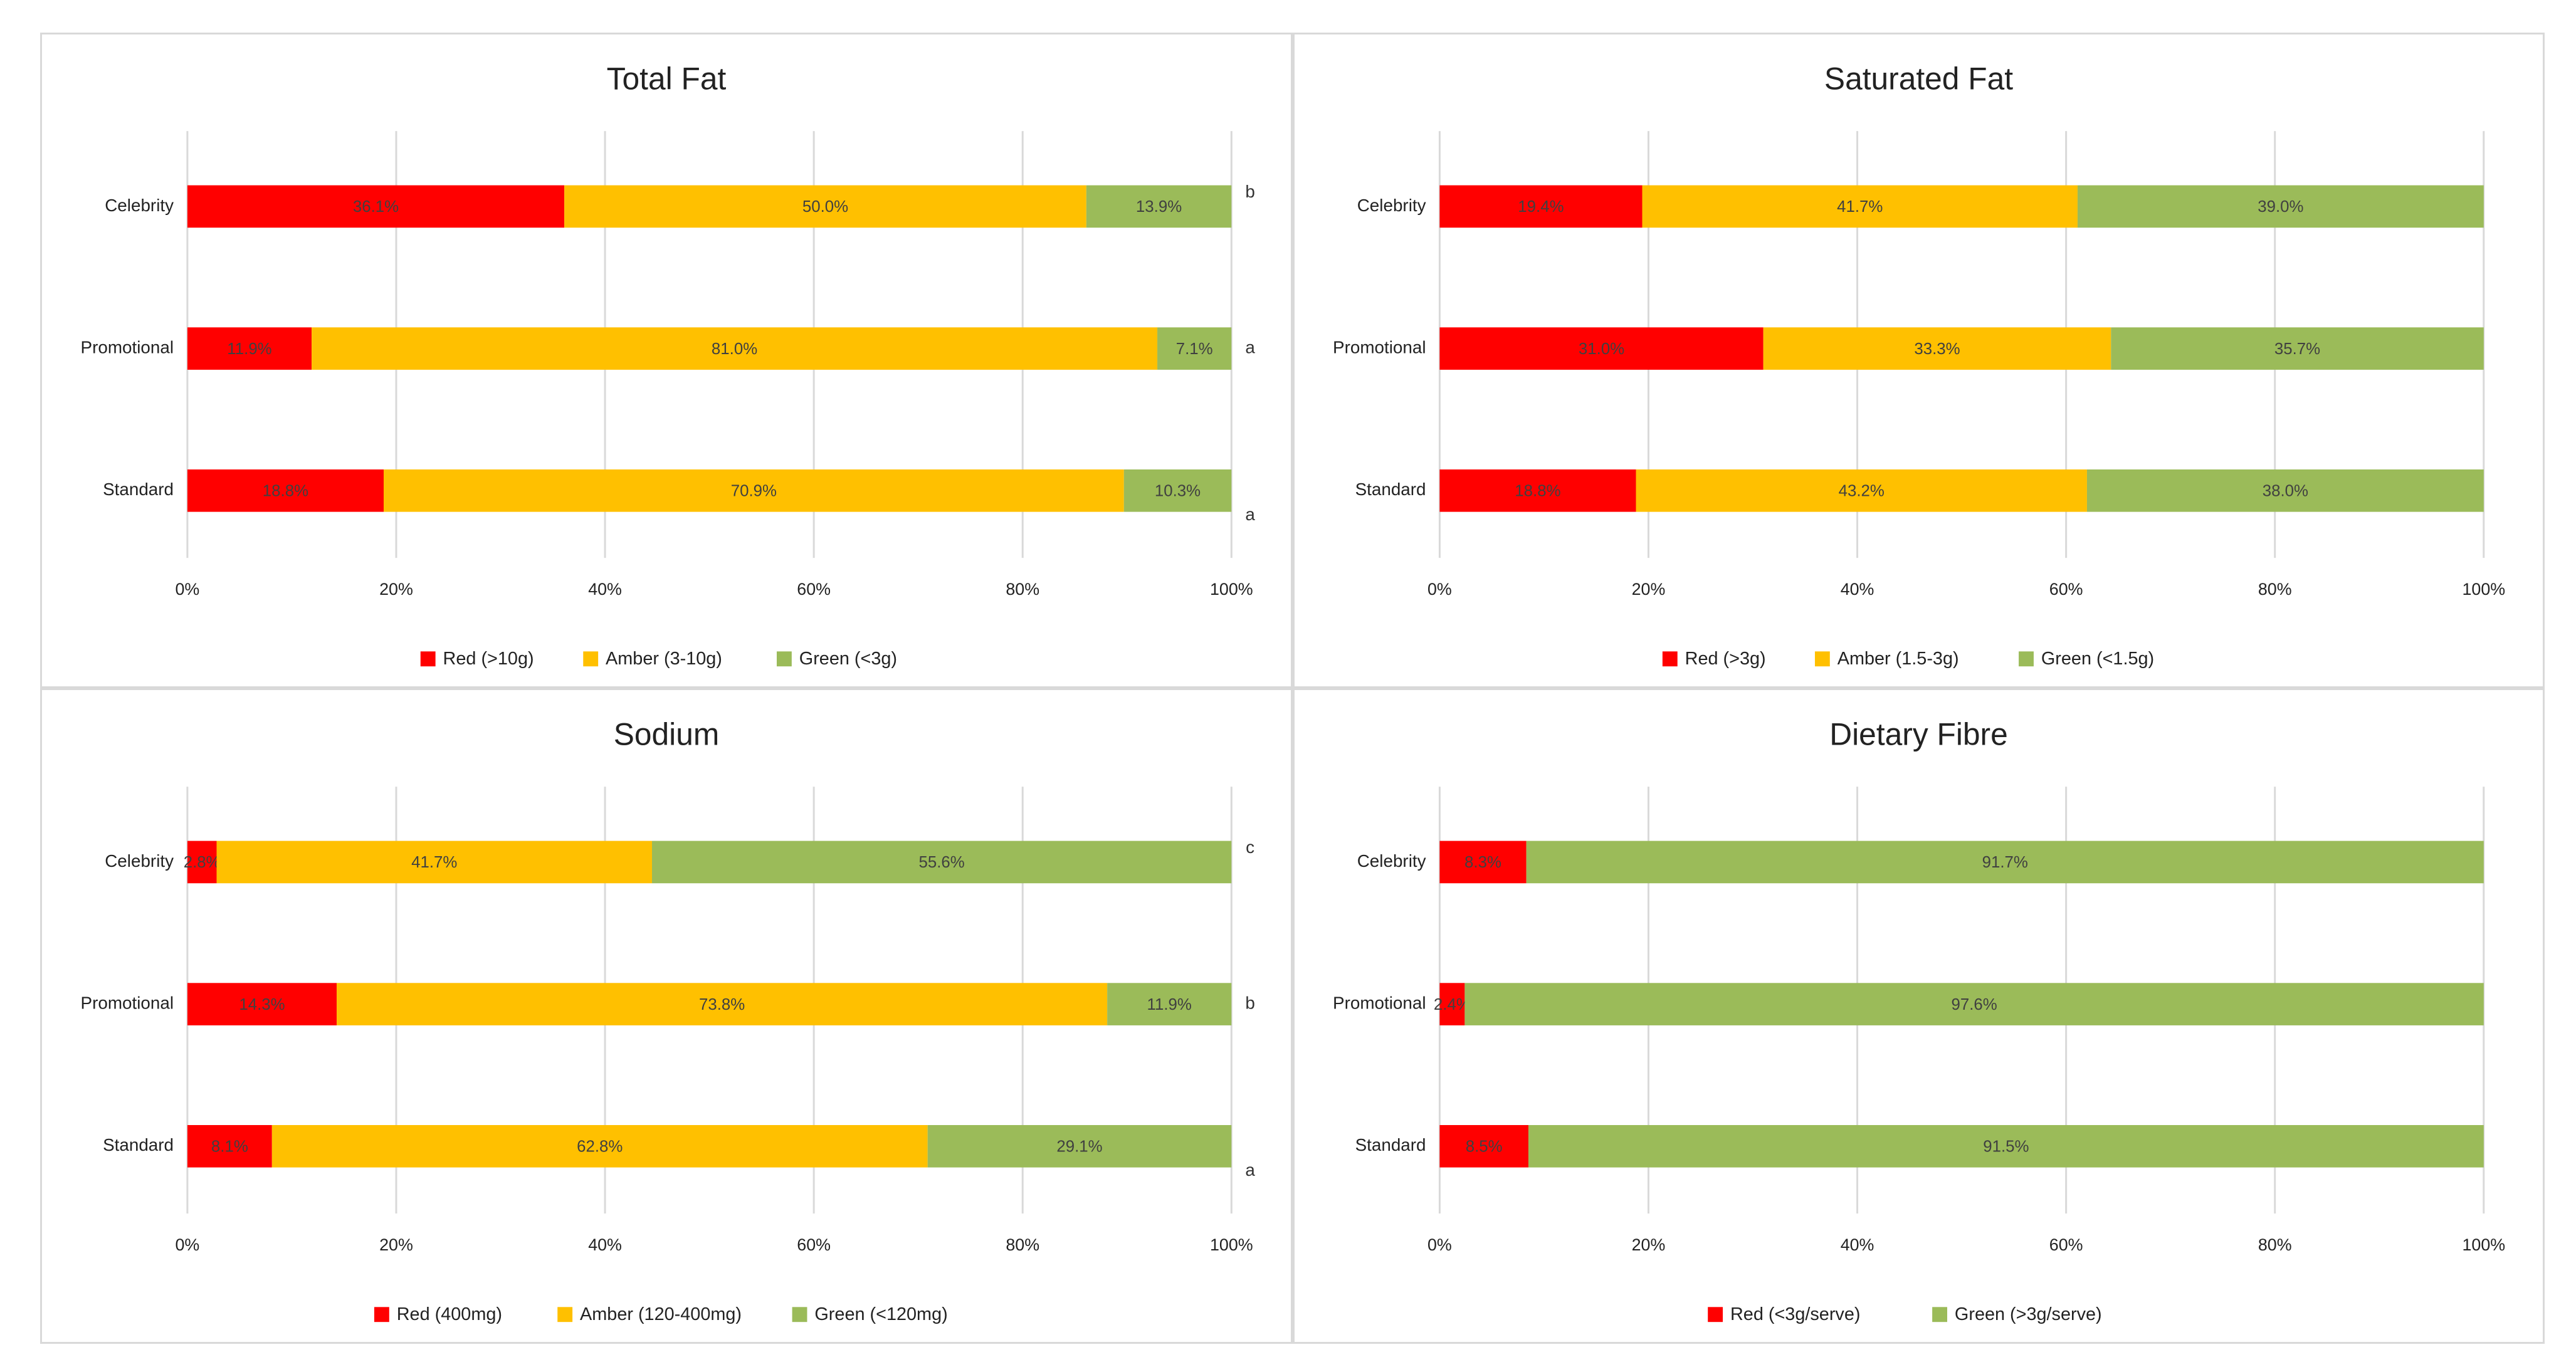 The height and width of the screenshot is (1367, 2576). I want to click on data-label-standard-green: 29.1%, so click(1079, 1147).